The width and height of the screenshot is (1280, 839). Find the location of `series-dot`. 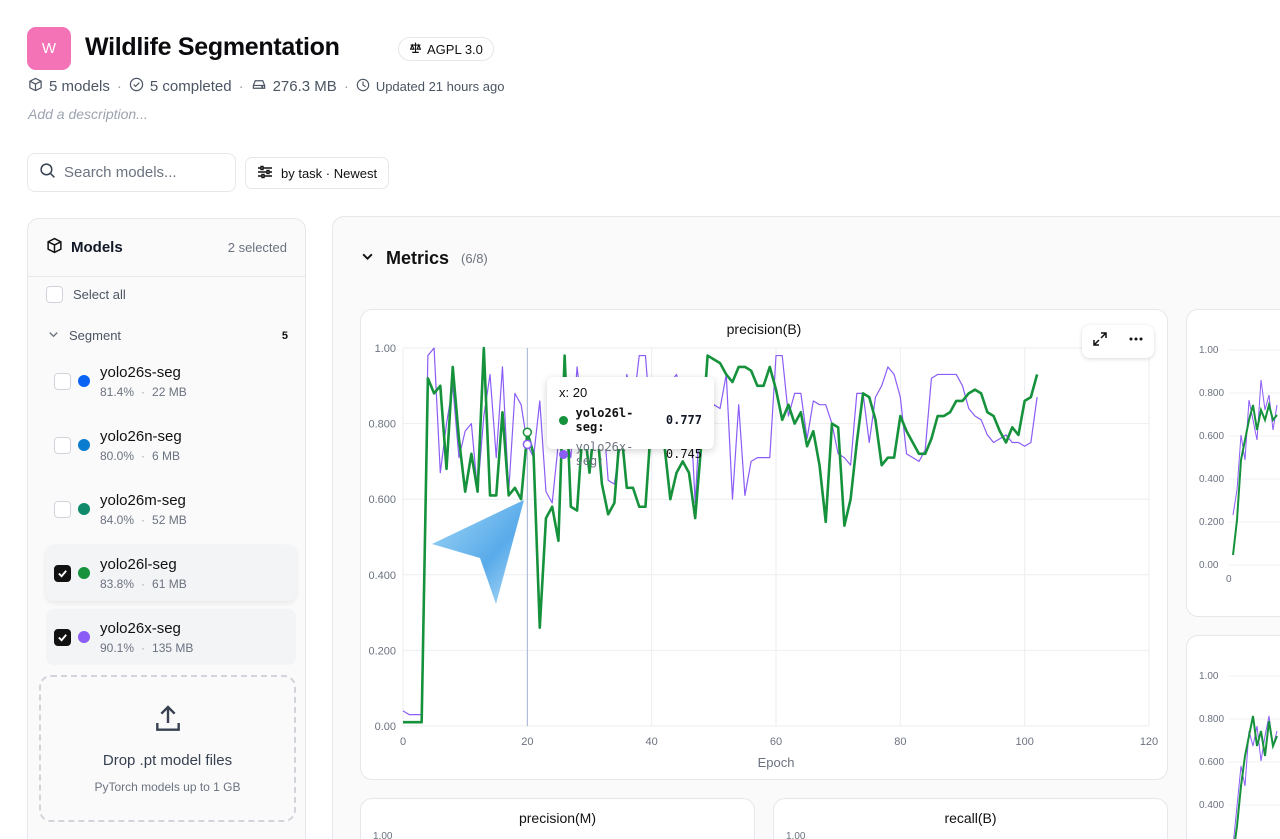

series-dot is located at coordinates (563, 454).